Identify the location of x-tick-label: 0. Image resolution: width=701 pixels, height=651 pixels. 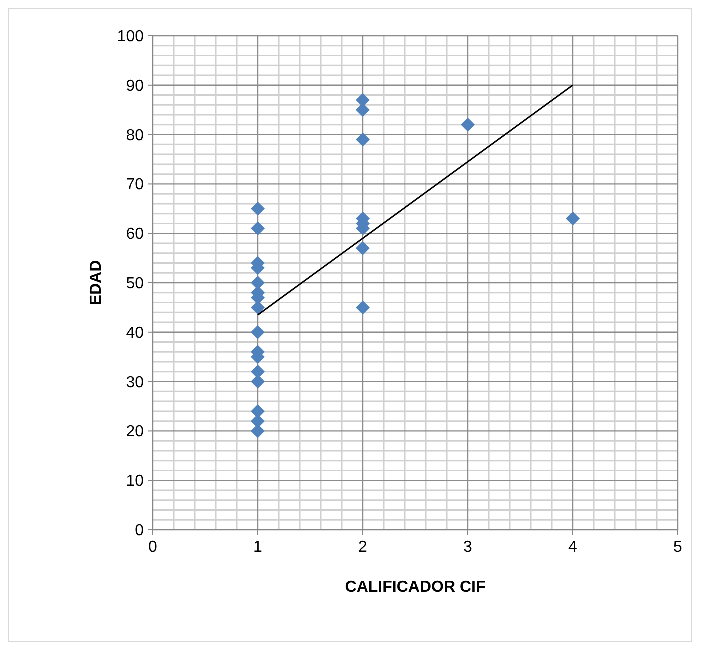
(153, 547).